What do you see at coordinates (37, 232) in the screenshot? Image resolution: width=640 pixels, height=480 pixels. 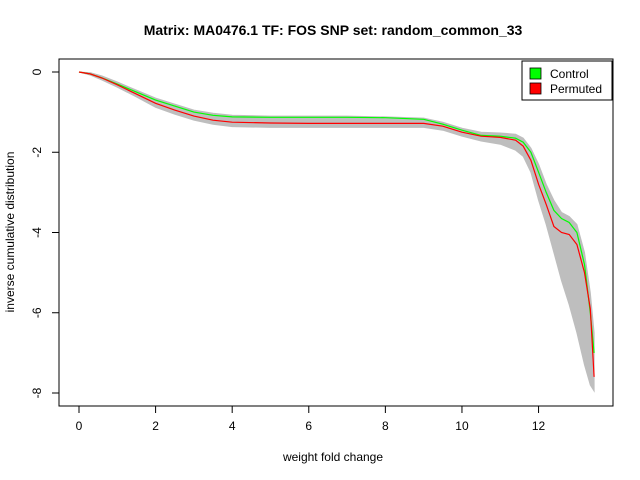 I see `y-tick-label: -4` at bounding box center [37, 232].